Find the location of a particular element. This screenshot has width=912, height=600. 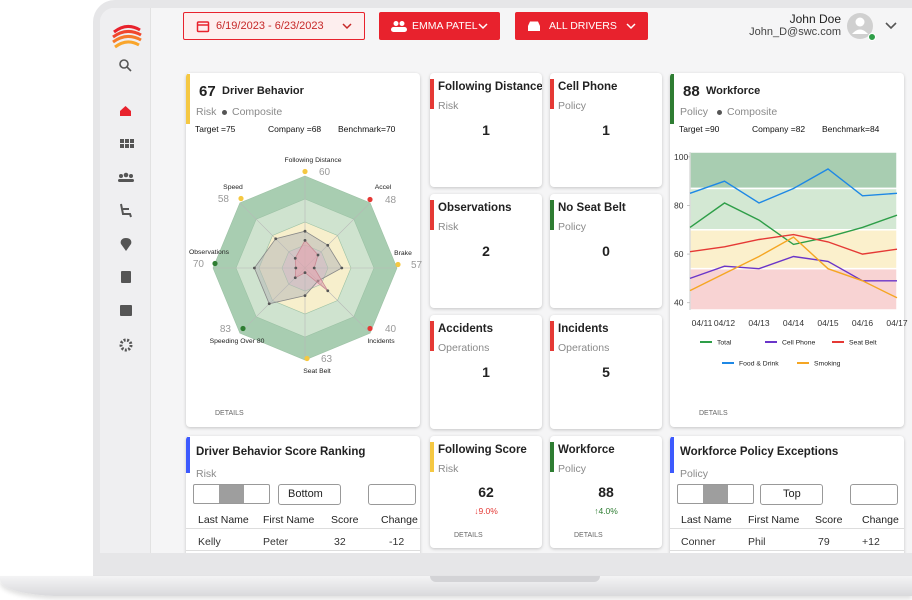

kpi-card: No Seat Belt Policy 0 is located at coordinates (606, 251).